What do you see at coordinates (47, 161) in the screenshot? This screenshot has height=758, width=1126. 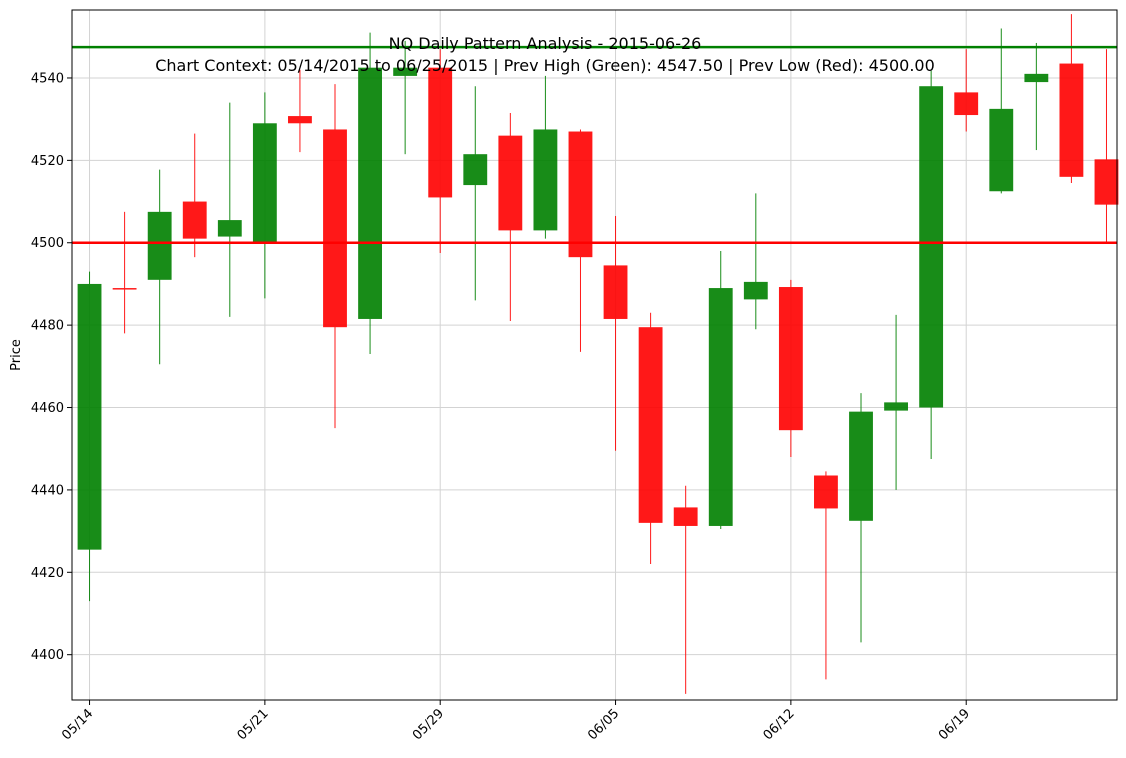 I see `y-tick-label: 4520` at bounding box center [47, 161].